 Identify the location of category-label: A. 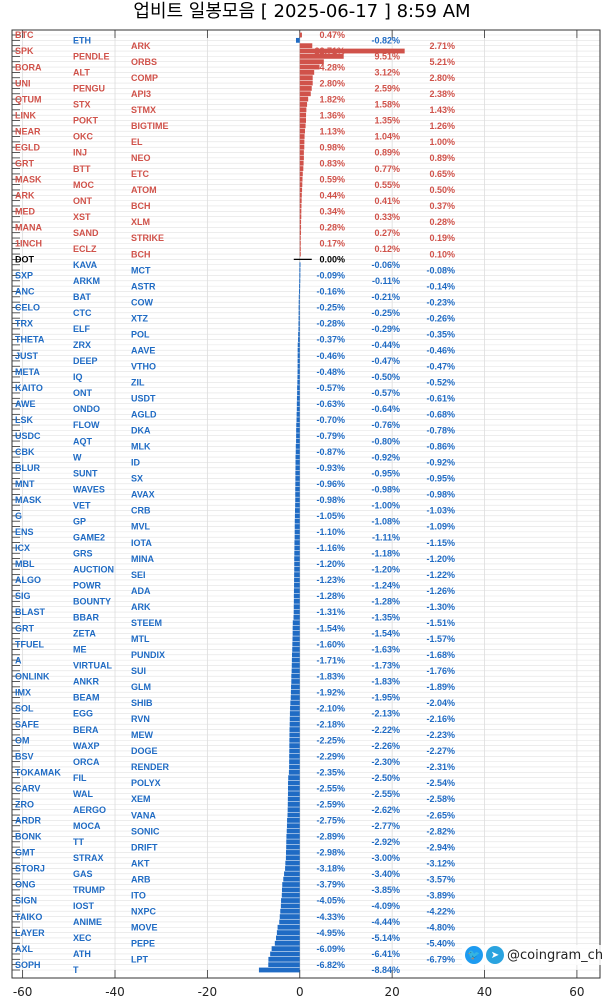
(18, 660).